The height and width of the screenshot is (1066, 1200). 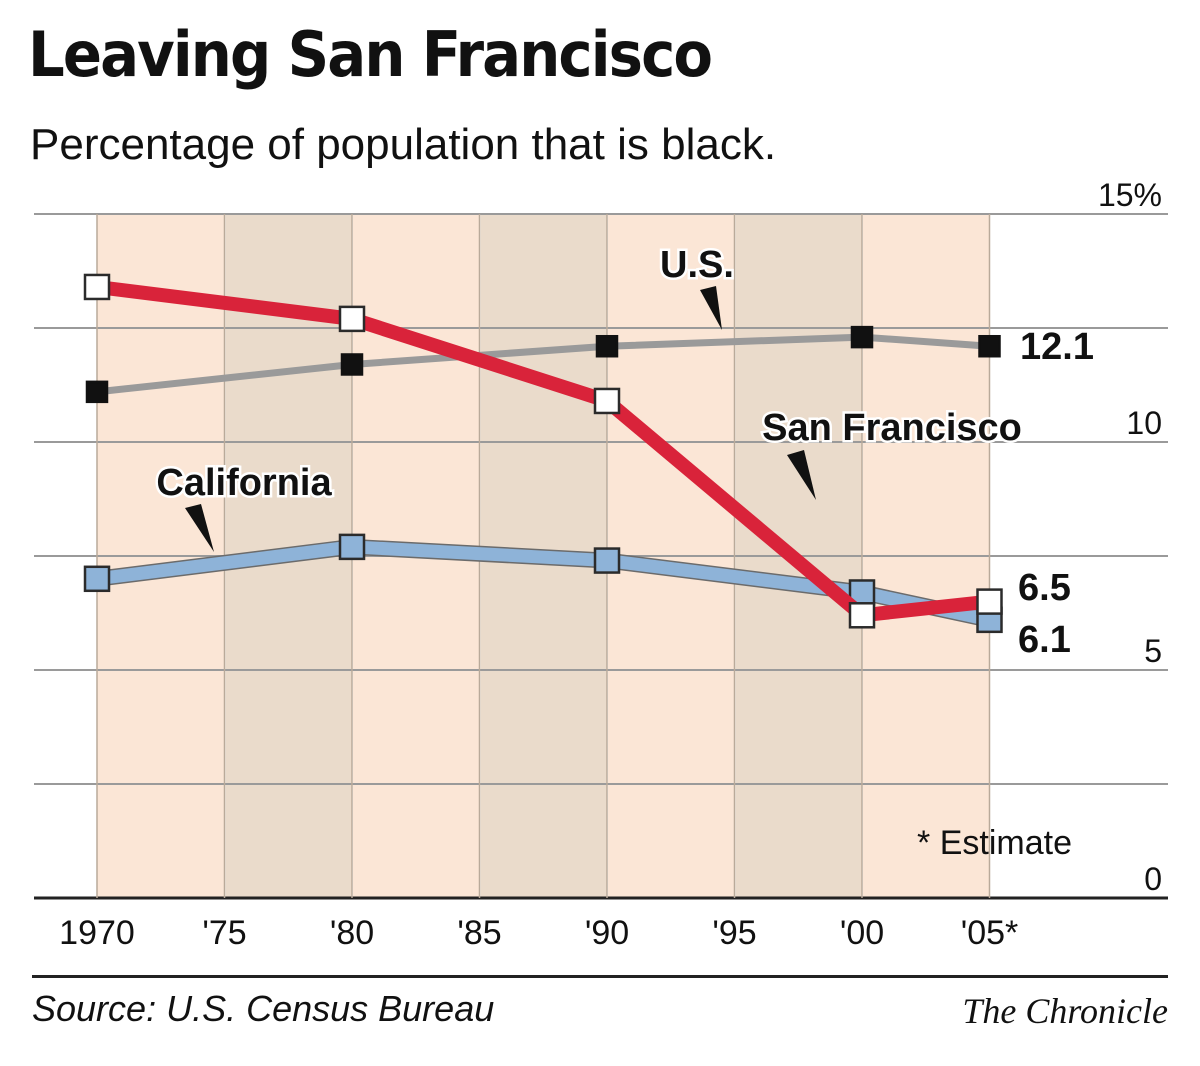 What do you see at coordinates (892, 428) in the screenshot?
I see `series-label-sf: San Francisco` at bounding box center [892, 428].